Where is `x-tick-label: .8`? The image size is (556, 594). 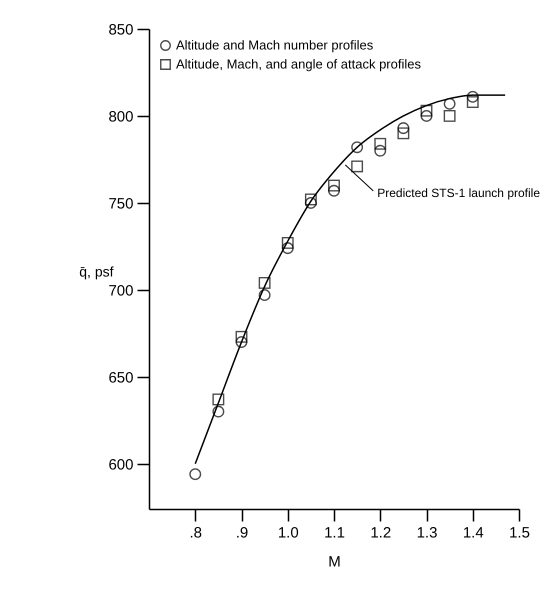 x-tick-label: .8 is located at coordinates (195, 533).